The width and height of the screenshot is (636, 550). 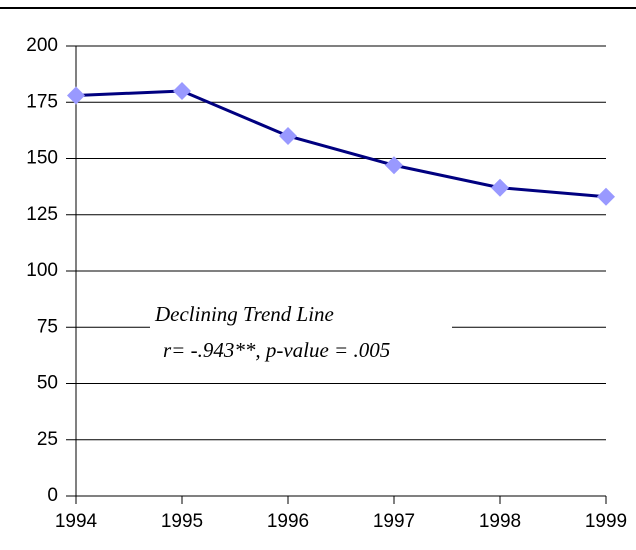 What do you see at coordinates (276, 350) in the screenshot?
I see `annotation: r= -.943**, p-value = .005` at bounding box center [276, 350].